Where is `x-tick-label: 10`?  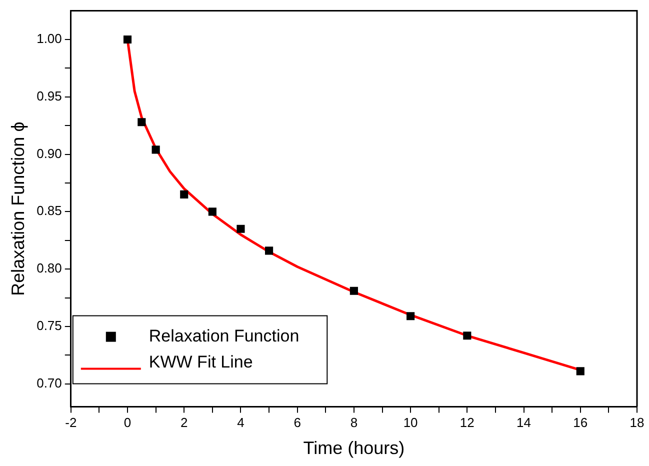 x-tick-label: 10 is located at coordinates (410, 422).